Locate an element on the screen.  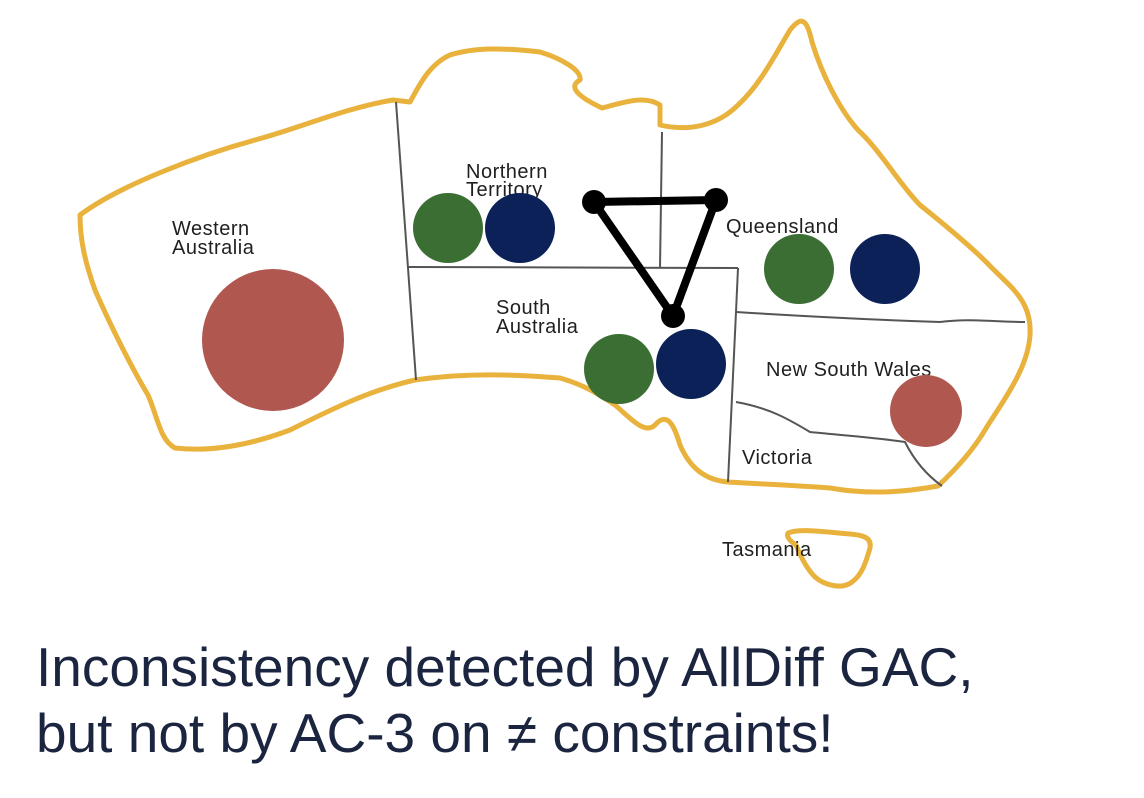
alldiff-constraint-edges is located at coordinates (655, 258).